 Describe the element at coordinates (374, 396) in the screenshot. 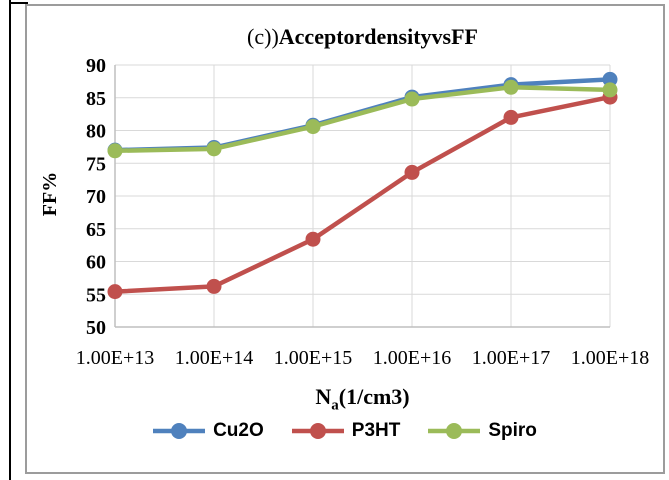

I see `x-axis-title-units: (1/cm3)` at that location.